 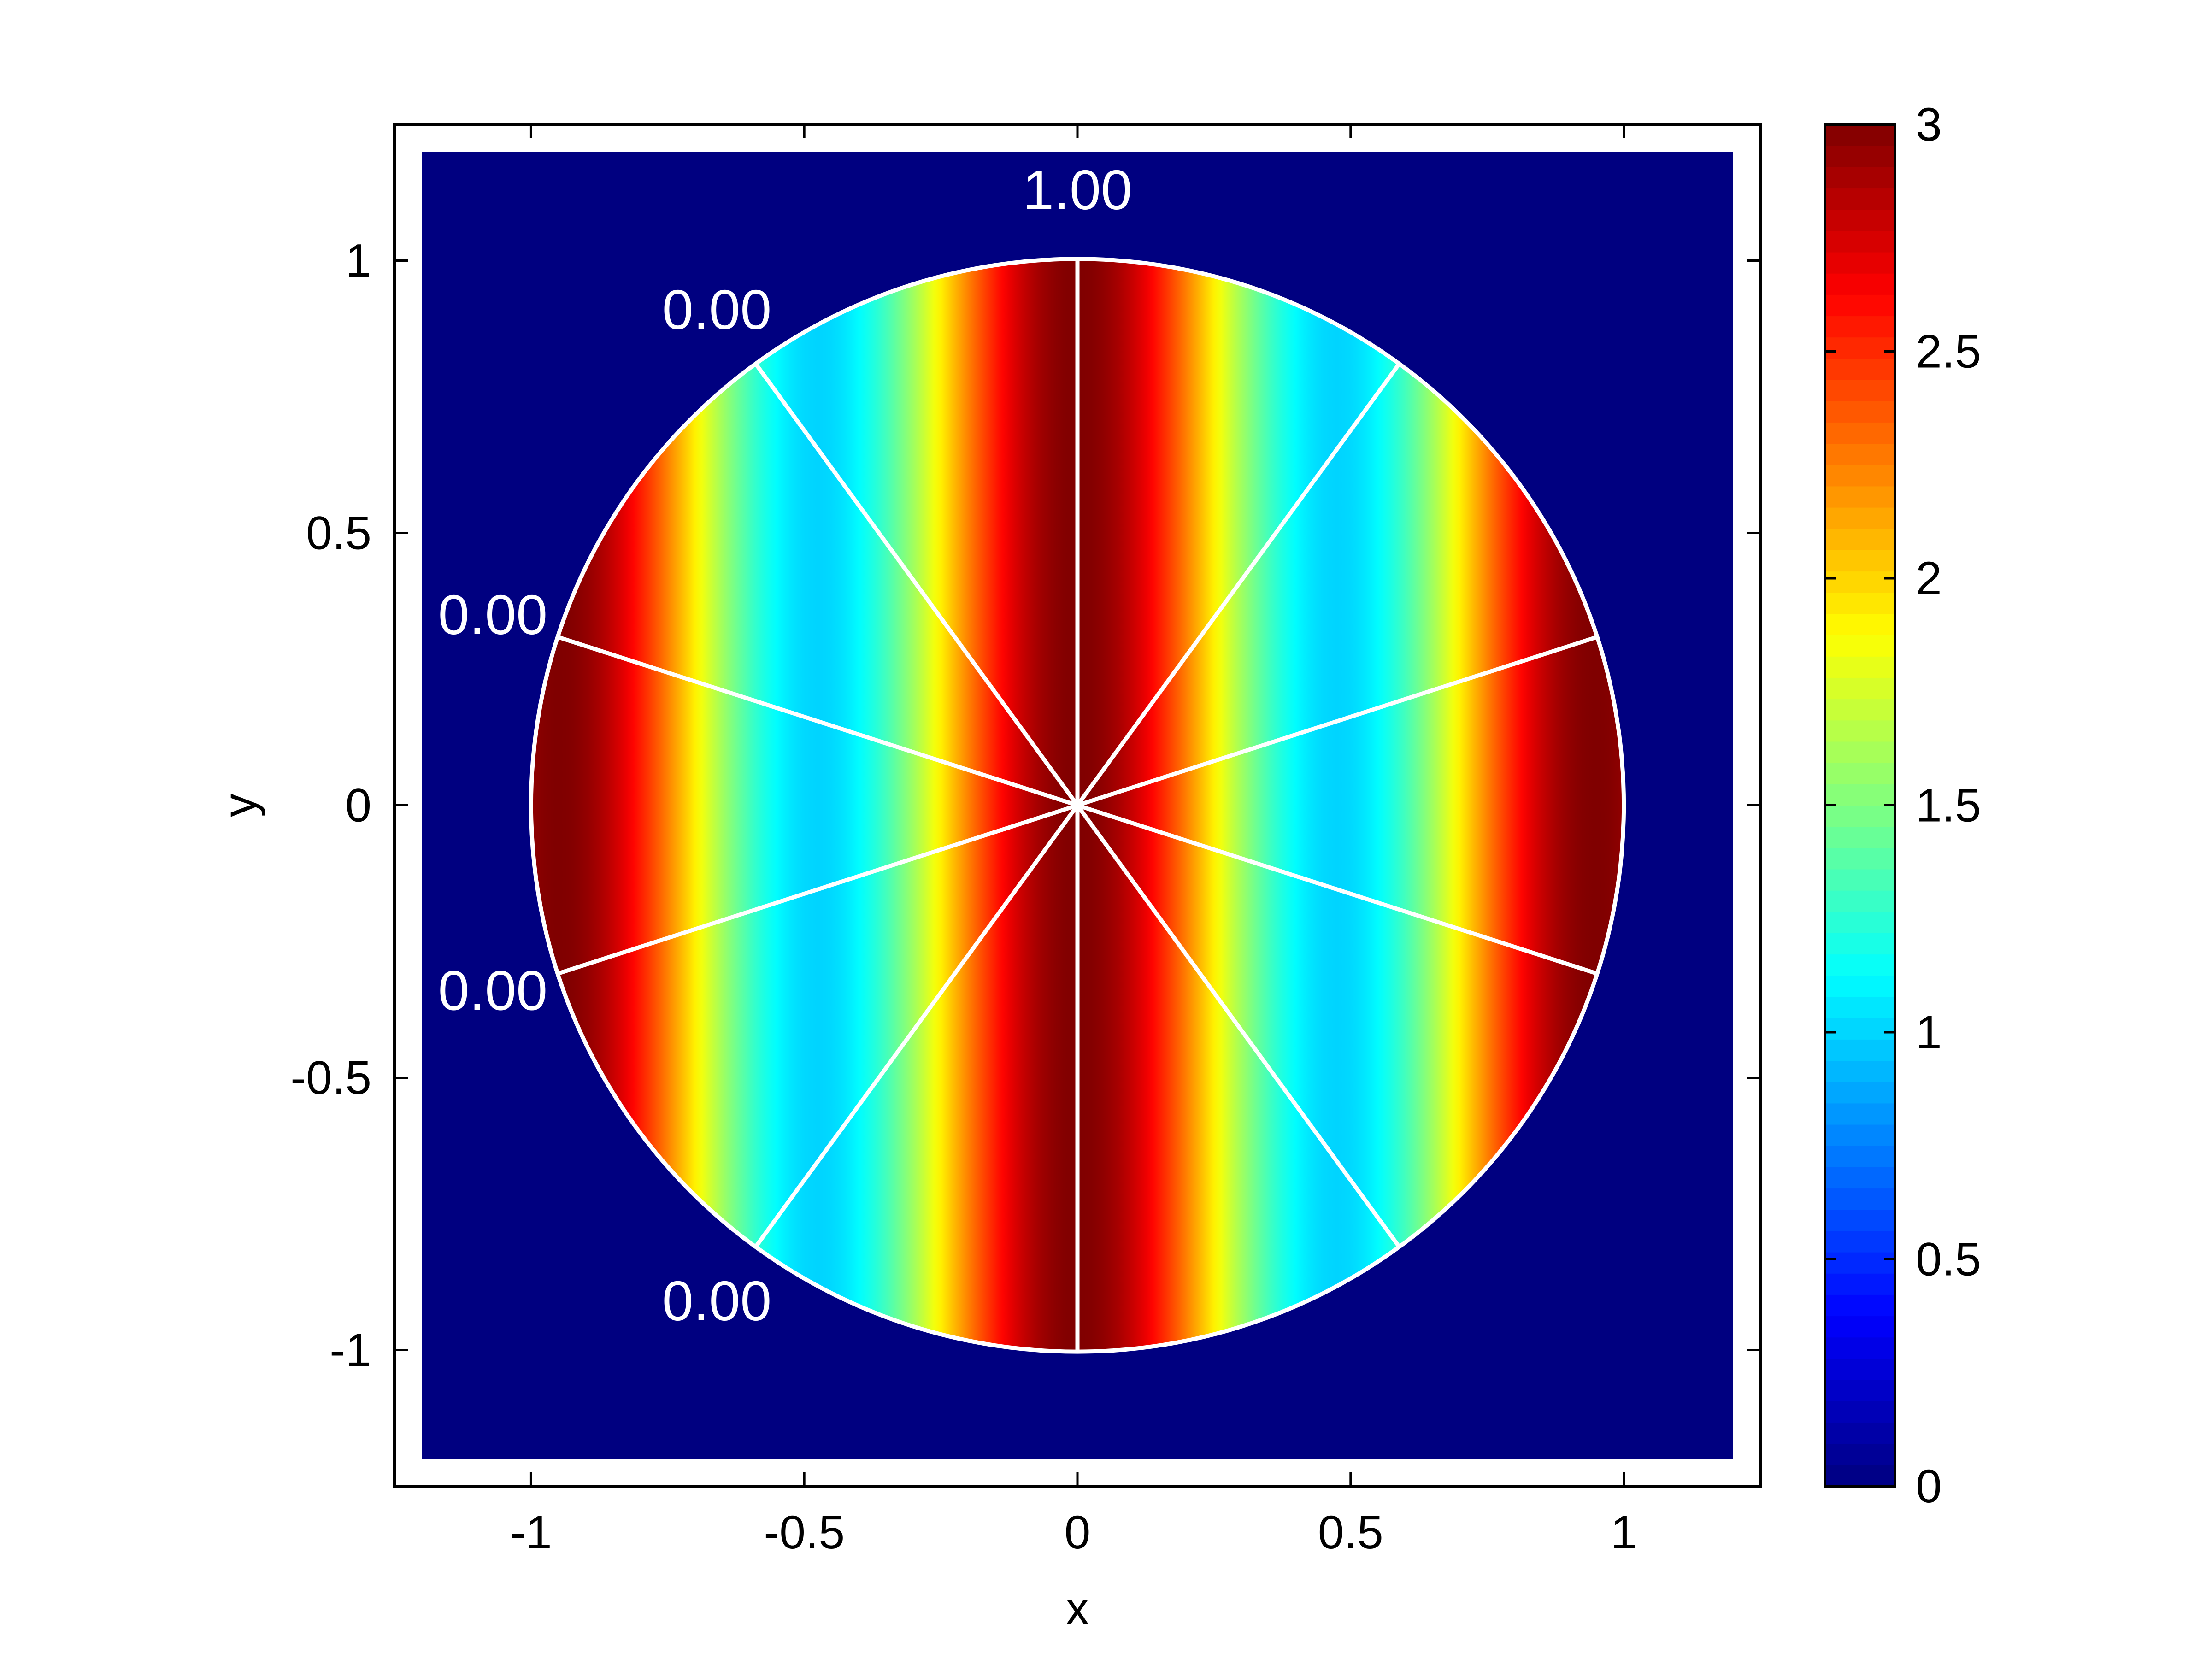 I want to click on x-tick-label: 1, so click(x=1624, y=1532).